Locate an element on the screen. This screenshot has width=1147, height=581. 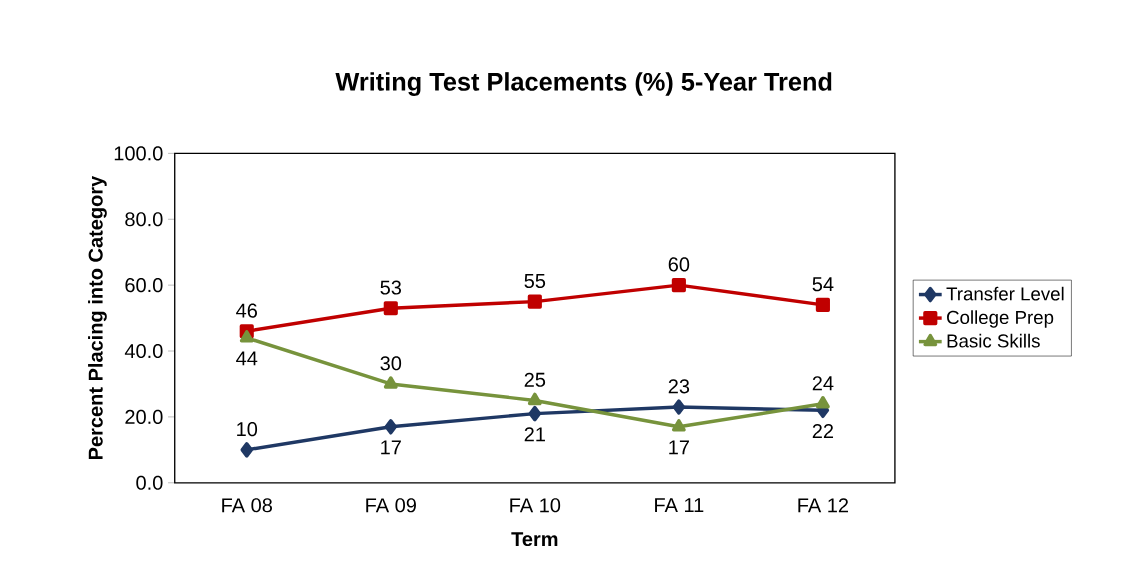
data-label: 44 is located at coordinates (247, 358).